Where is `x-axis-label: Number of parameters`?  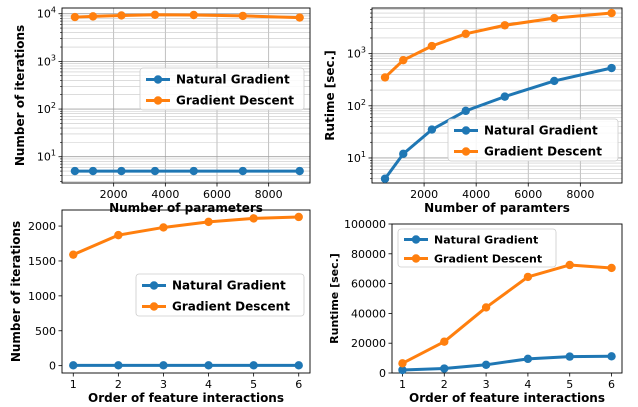
x-axis-label: Number of parameters is located at coordinates (186, 208).